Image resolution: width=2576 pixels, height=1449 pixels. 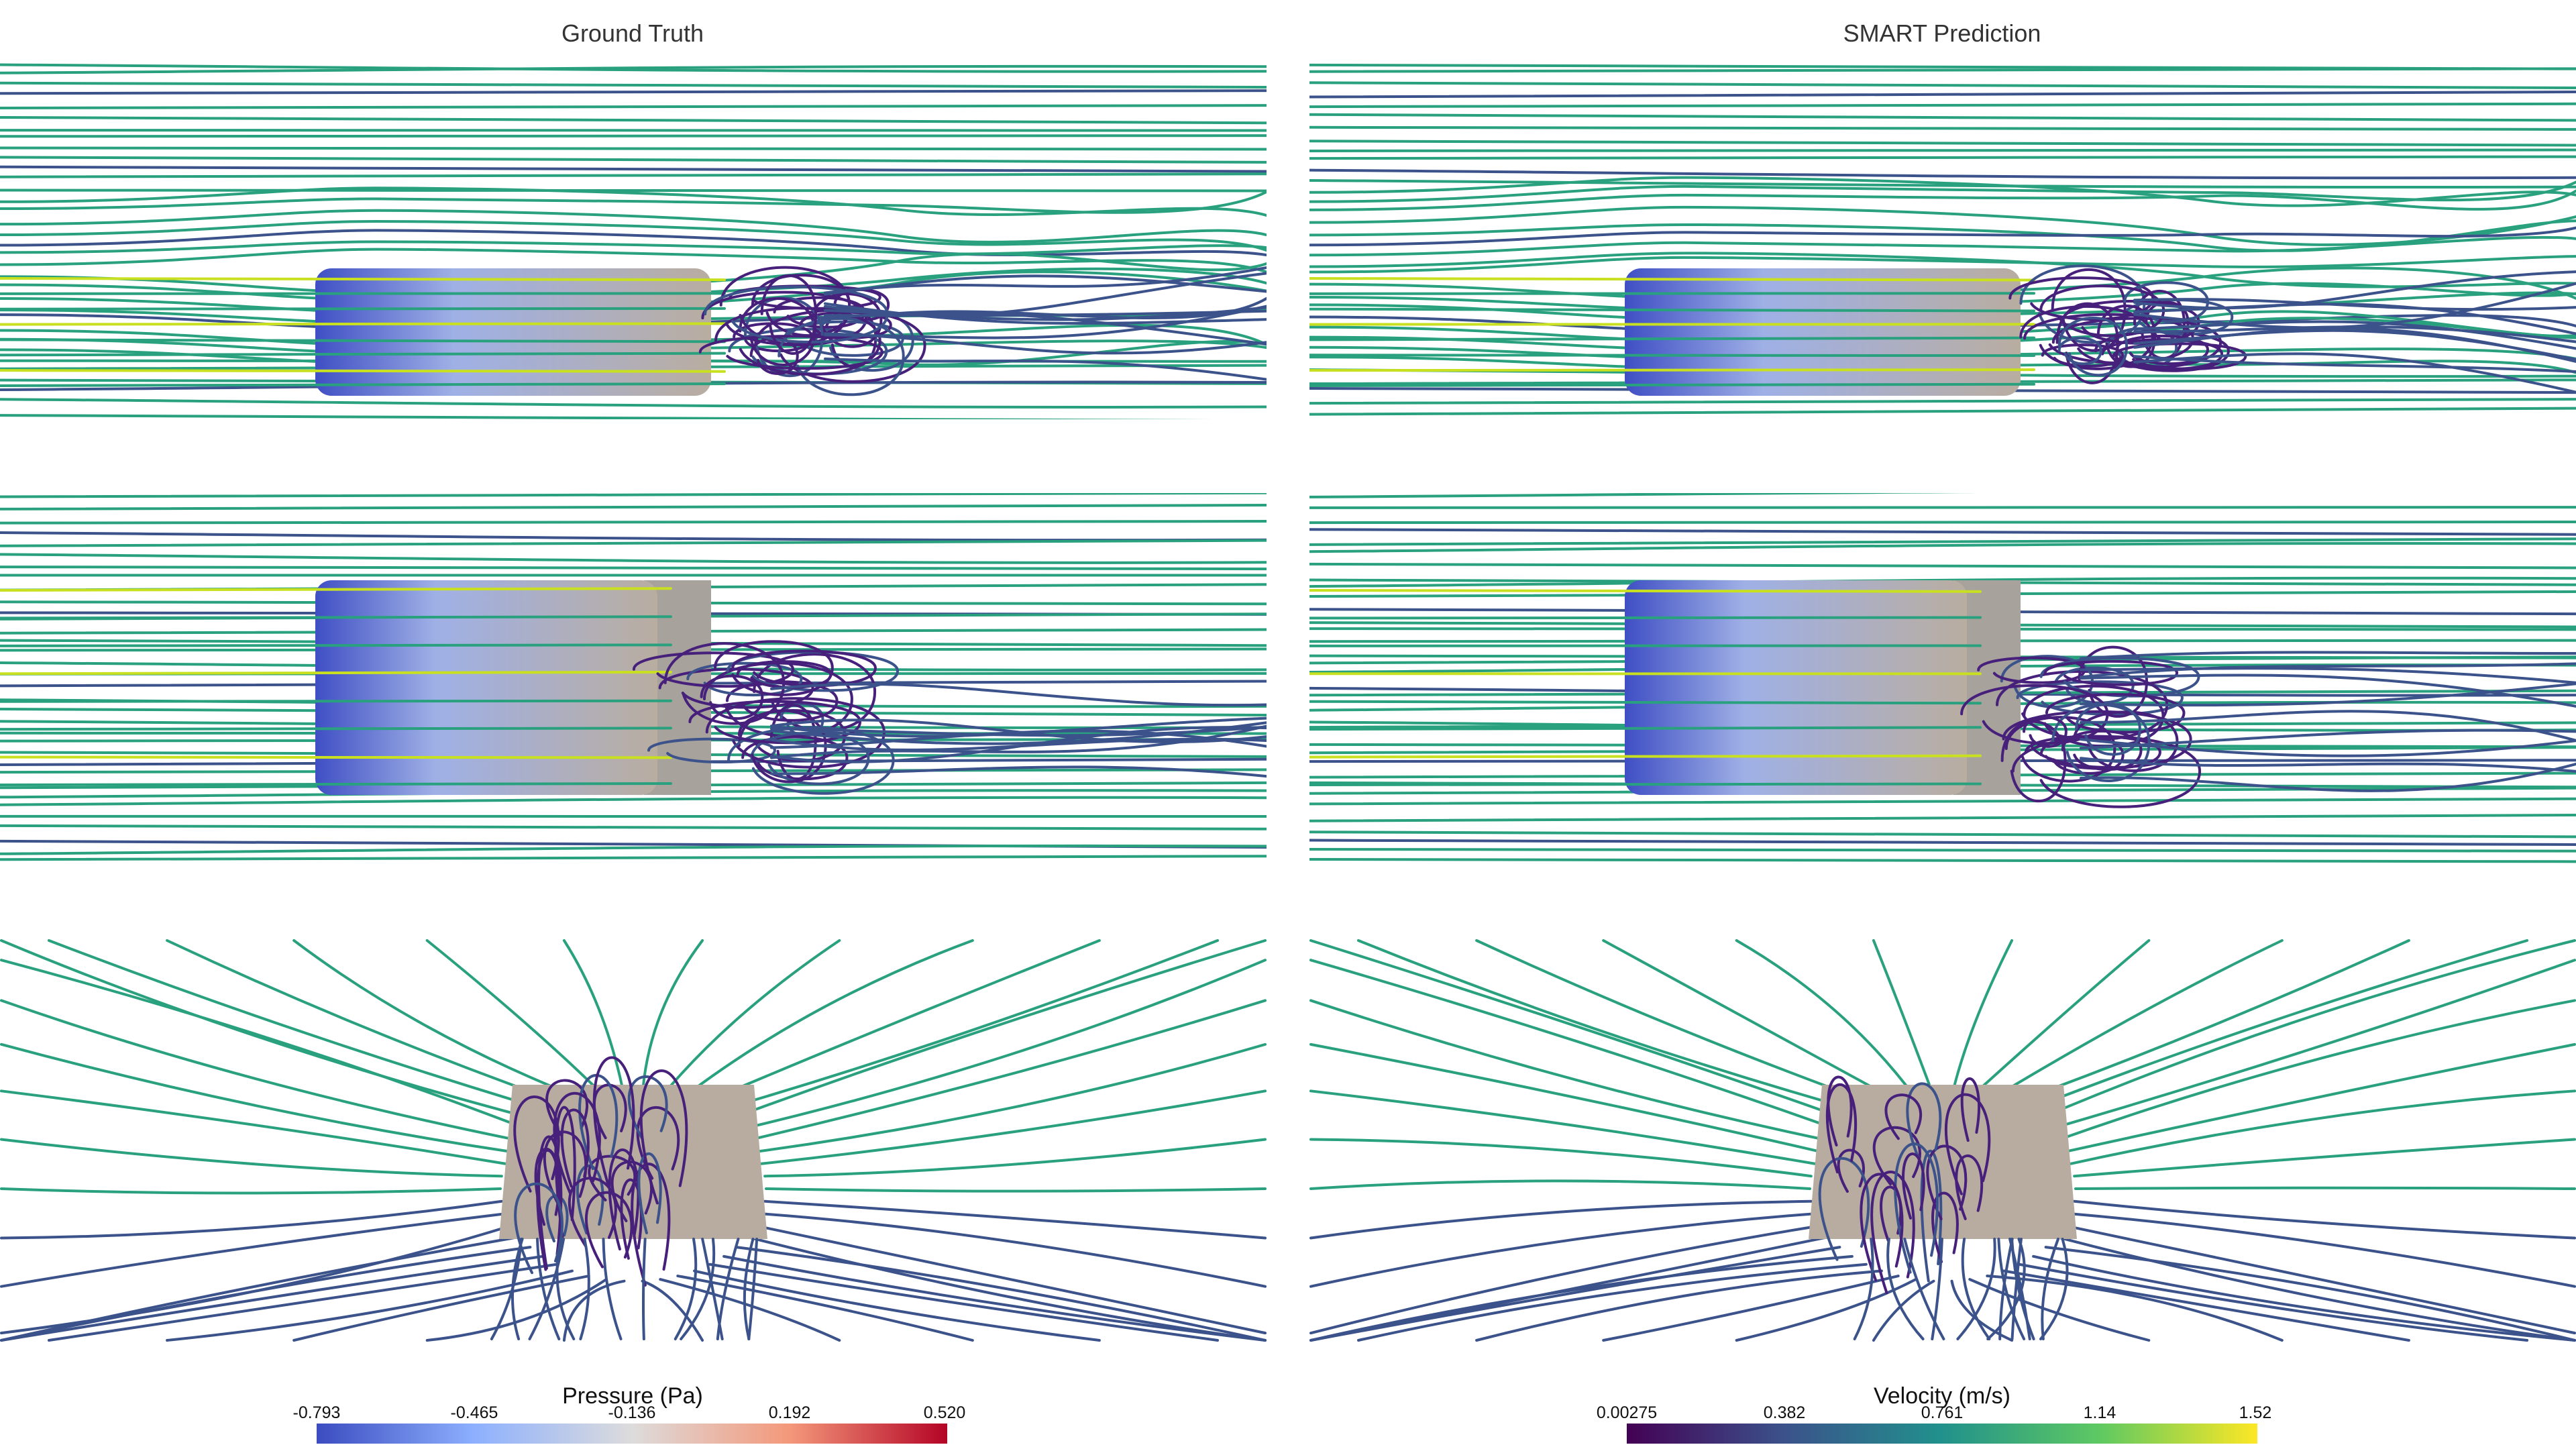 I want to click on bluff-body, so click(x=1796, y=687).